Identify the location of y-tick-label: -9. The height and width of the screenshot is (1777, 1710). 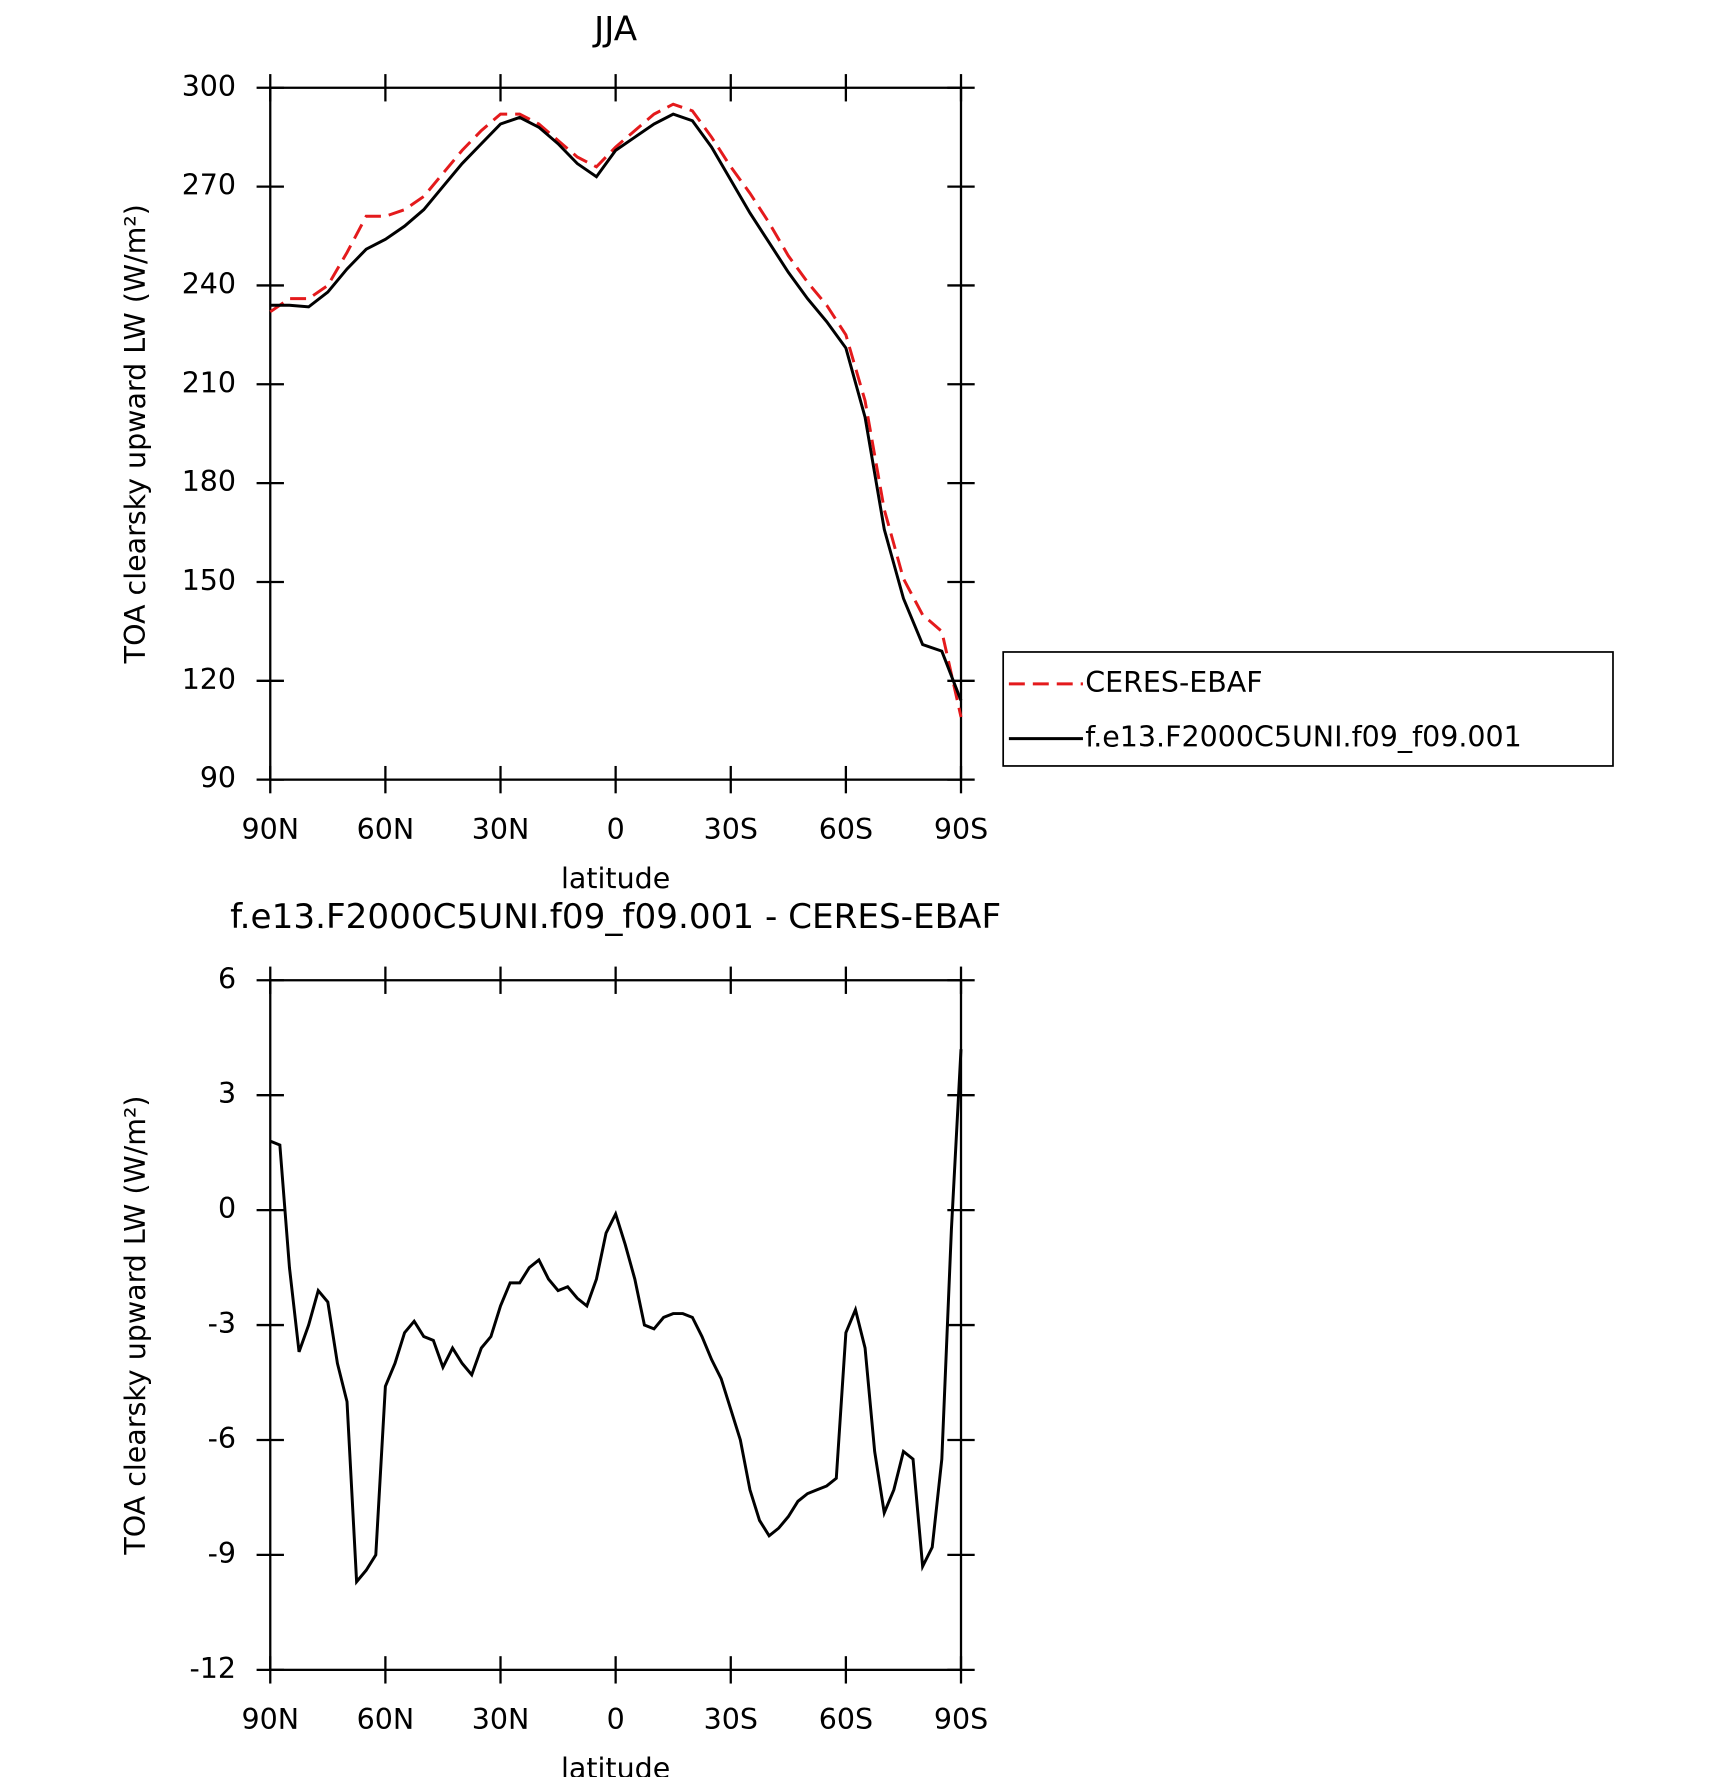
(222, 1553).